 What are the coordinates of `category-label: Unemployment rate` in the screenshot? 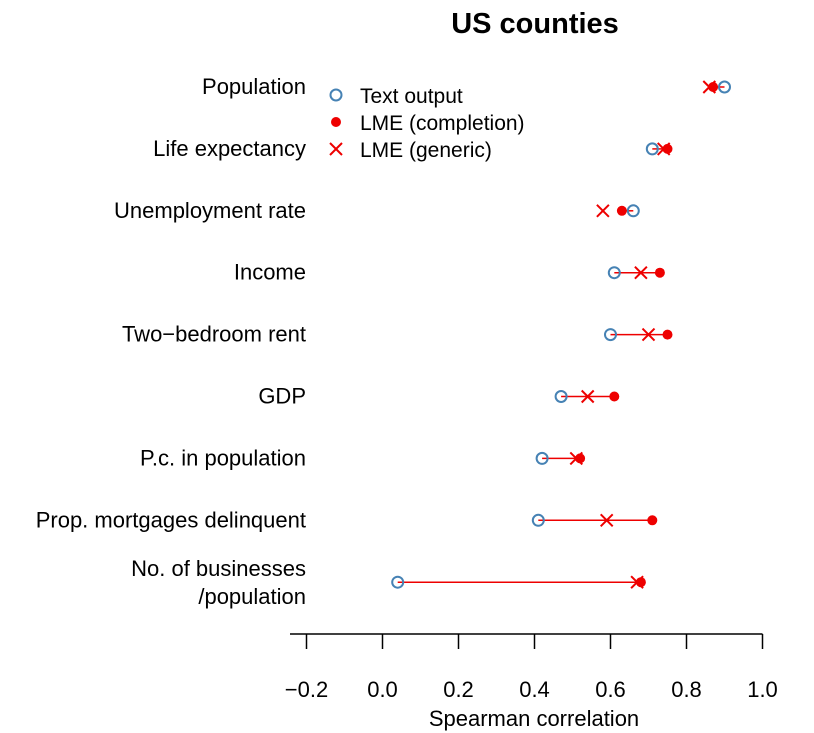 It's located at (210, 210).